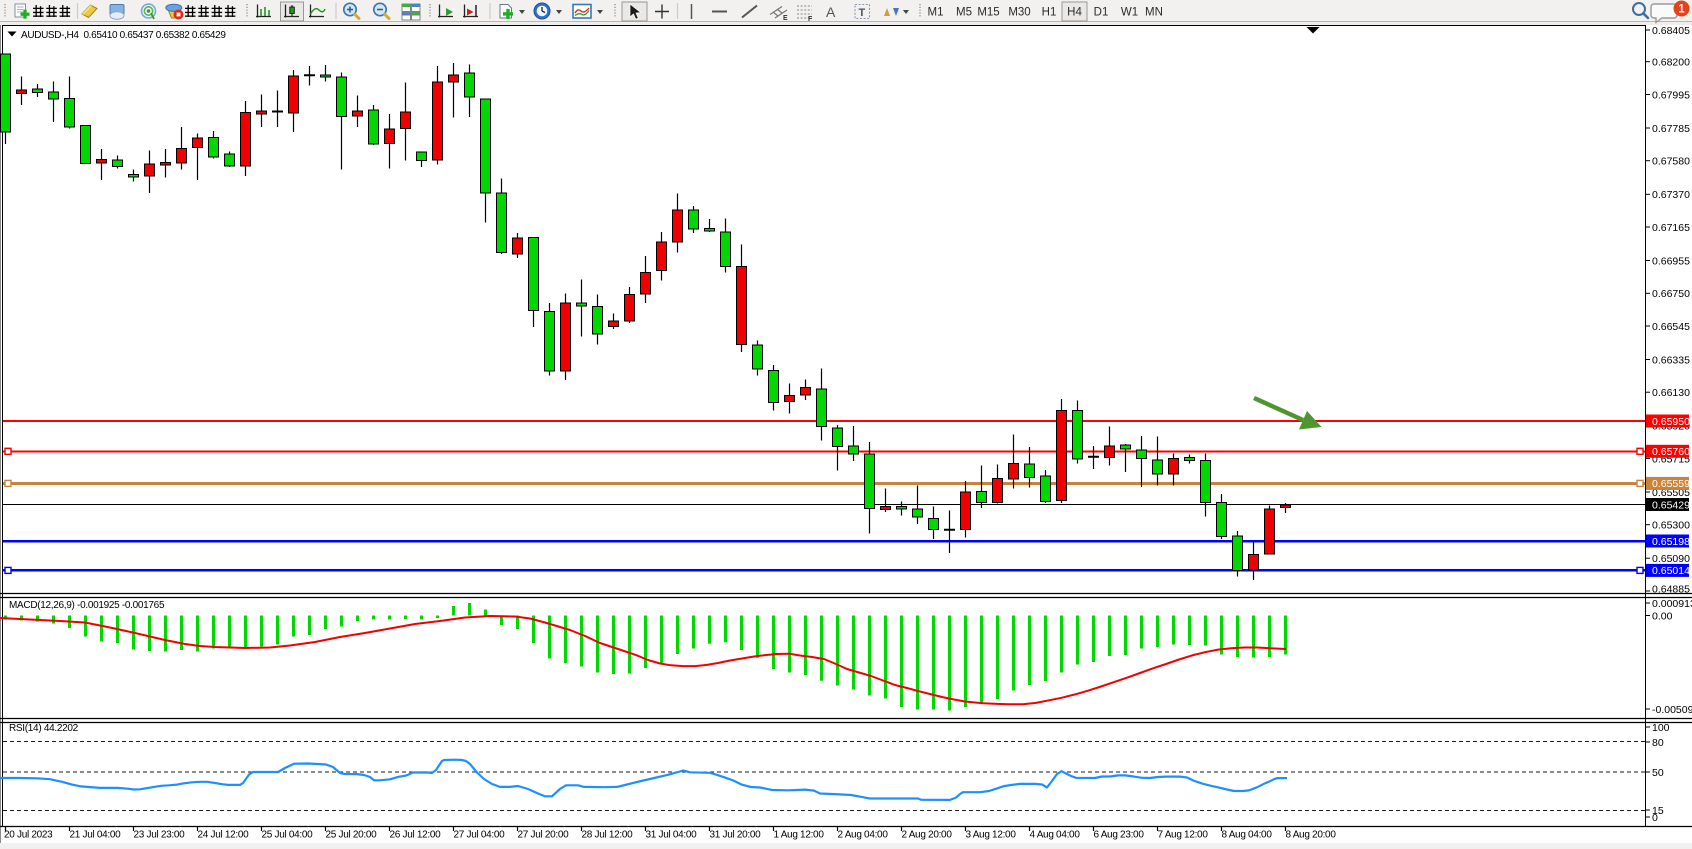 This screenshot has height=849, width=1692. I want to click on svg-text: 1 Aug 12:00, so click(799, 835).